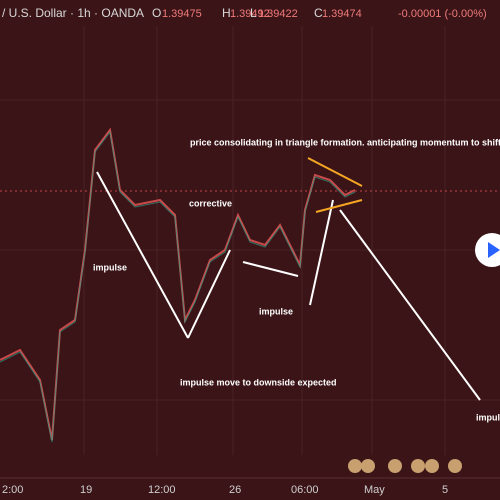 The height and width of the screenshot is (500, 500). Describe the element at coordinates (342, 14) in the screenshot. I see `ohlc-value: 1.39474` at that location.